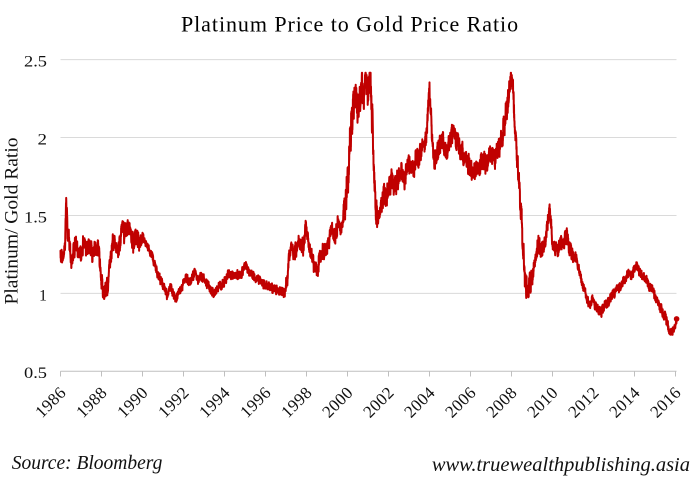 Image resolution: width=700 pixels, height=482 pixels. Describe the element at coordinates (35, 62) in the screenshot. I see `svg-text: 2.5` at that location.